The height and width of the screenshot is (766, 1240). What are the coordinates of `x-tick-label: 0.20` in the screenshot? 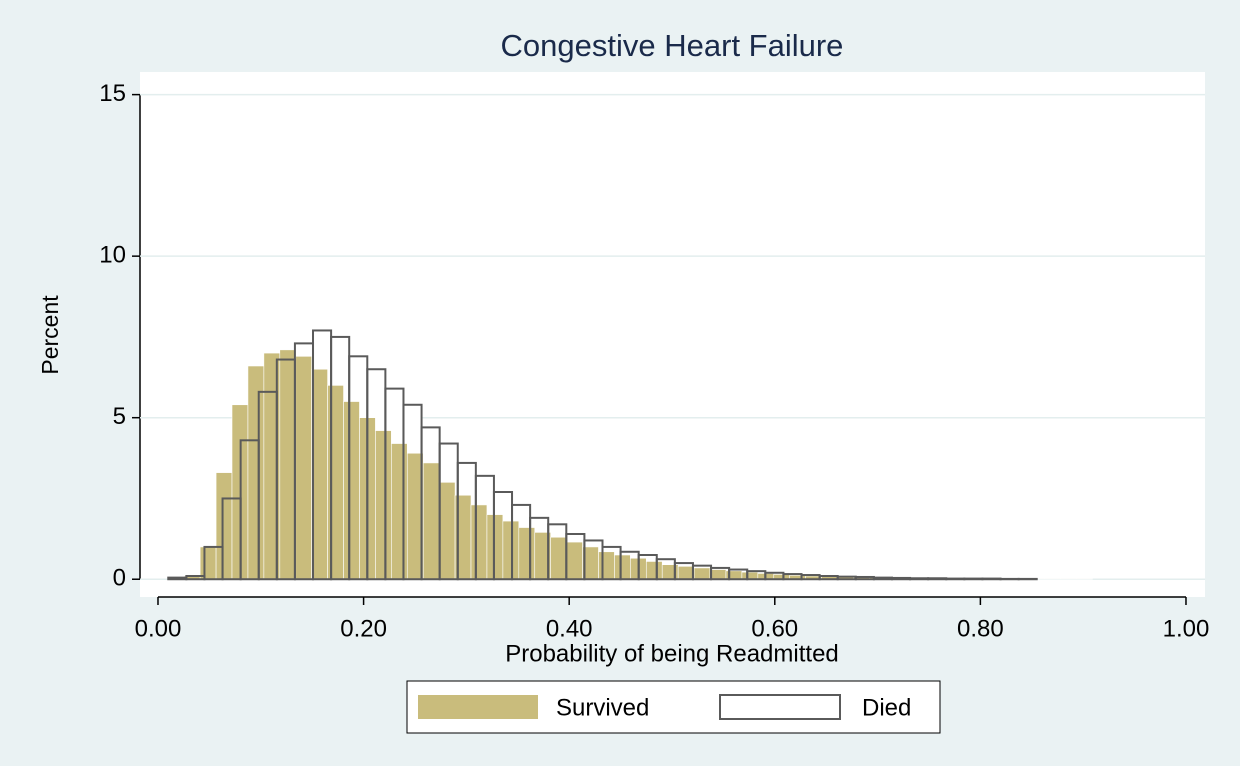 It's located at (363, 628).